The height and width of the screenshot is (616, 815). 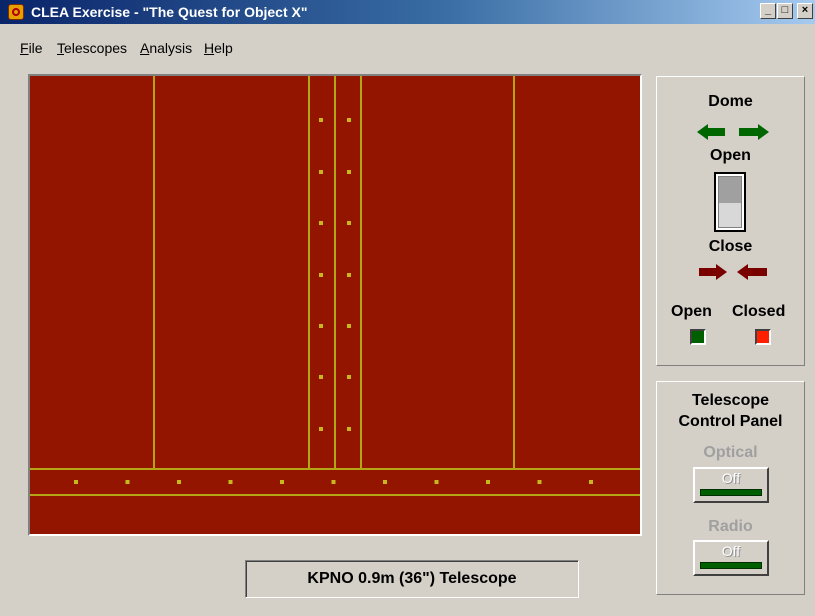 I want to click on dome-toggle-switch, so click(x=730, y=202).